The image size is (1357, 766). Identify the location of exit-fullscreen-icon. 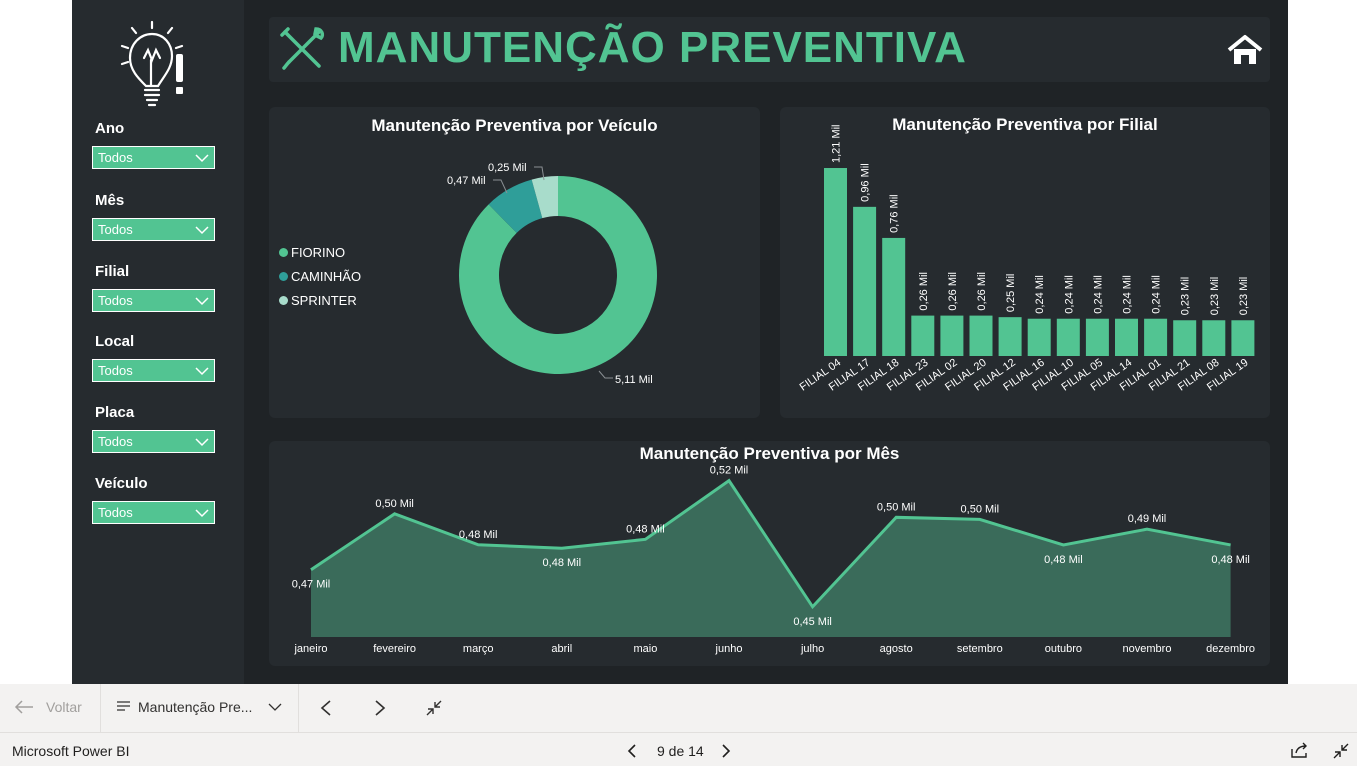
(1341, 751).